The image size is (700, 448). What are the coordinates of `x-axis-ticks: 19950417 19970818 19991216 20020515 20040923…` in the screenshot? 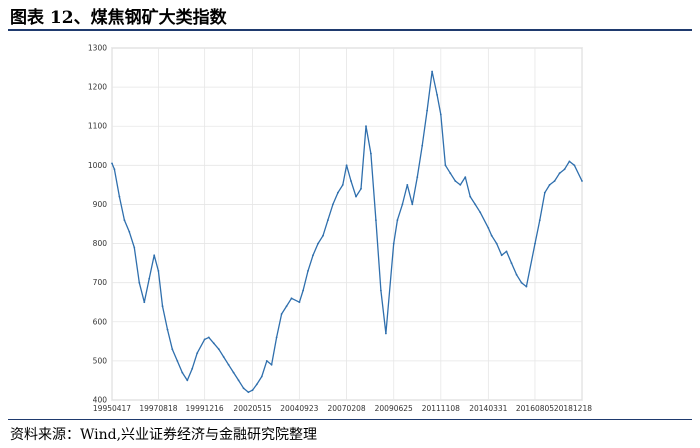 It's located at (342, 408).